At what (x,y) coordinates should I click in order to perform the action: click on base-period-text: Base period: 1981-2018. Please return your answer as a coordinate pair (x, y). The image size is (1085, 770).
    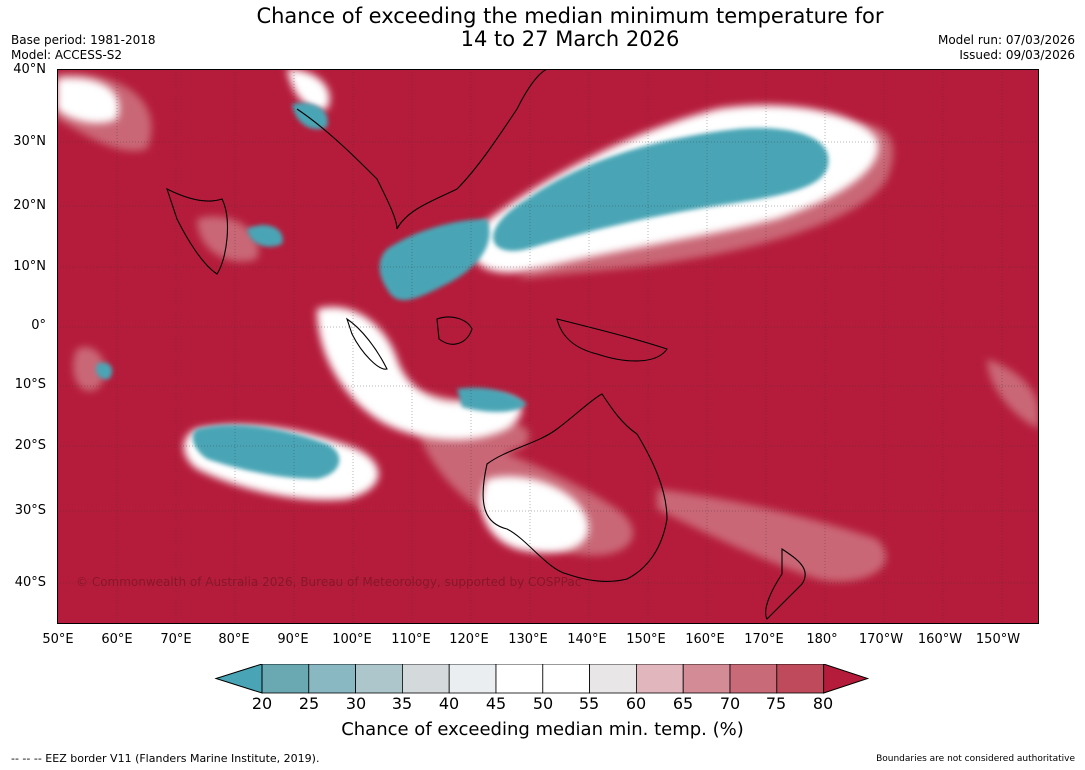
    Looking at the image, I should click on (83, 40).